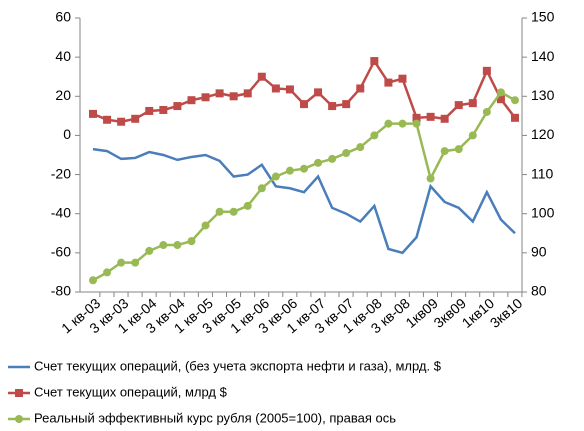  I want to click on y2-tick-label: 90, so click(539, 252).